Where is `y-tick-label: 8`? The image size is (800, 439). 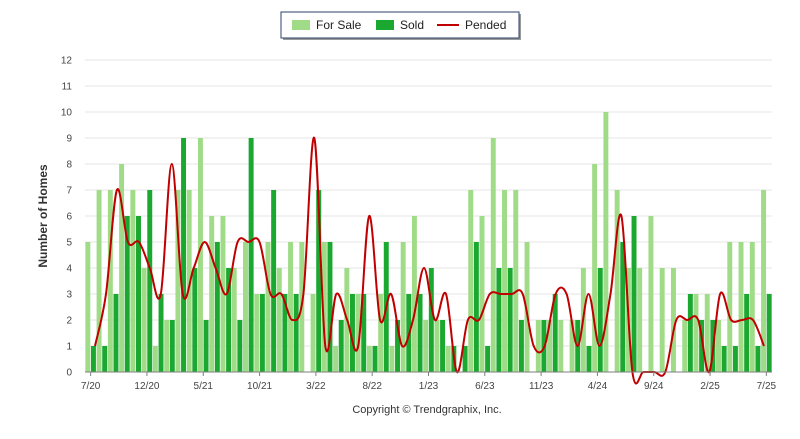 y-tick-label: 8 is located at coordinates (69, 165).